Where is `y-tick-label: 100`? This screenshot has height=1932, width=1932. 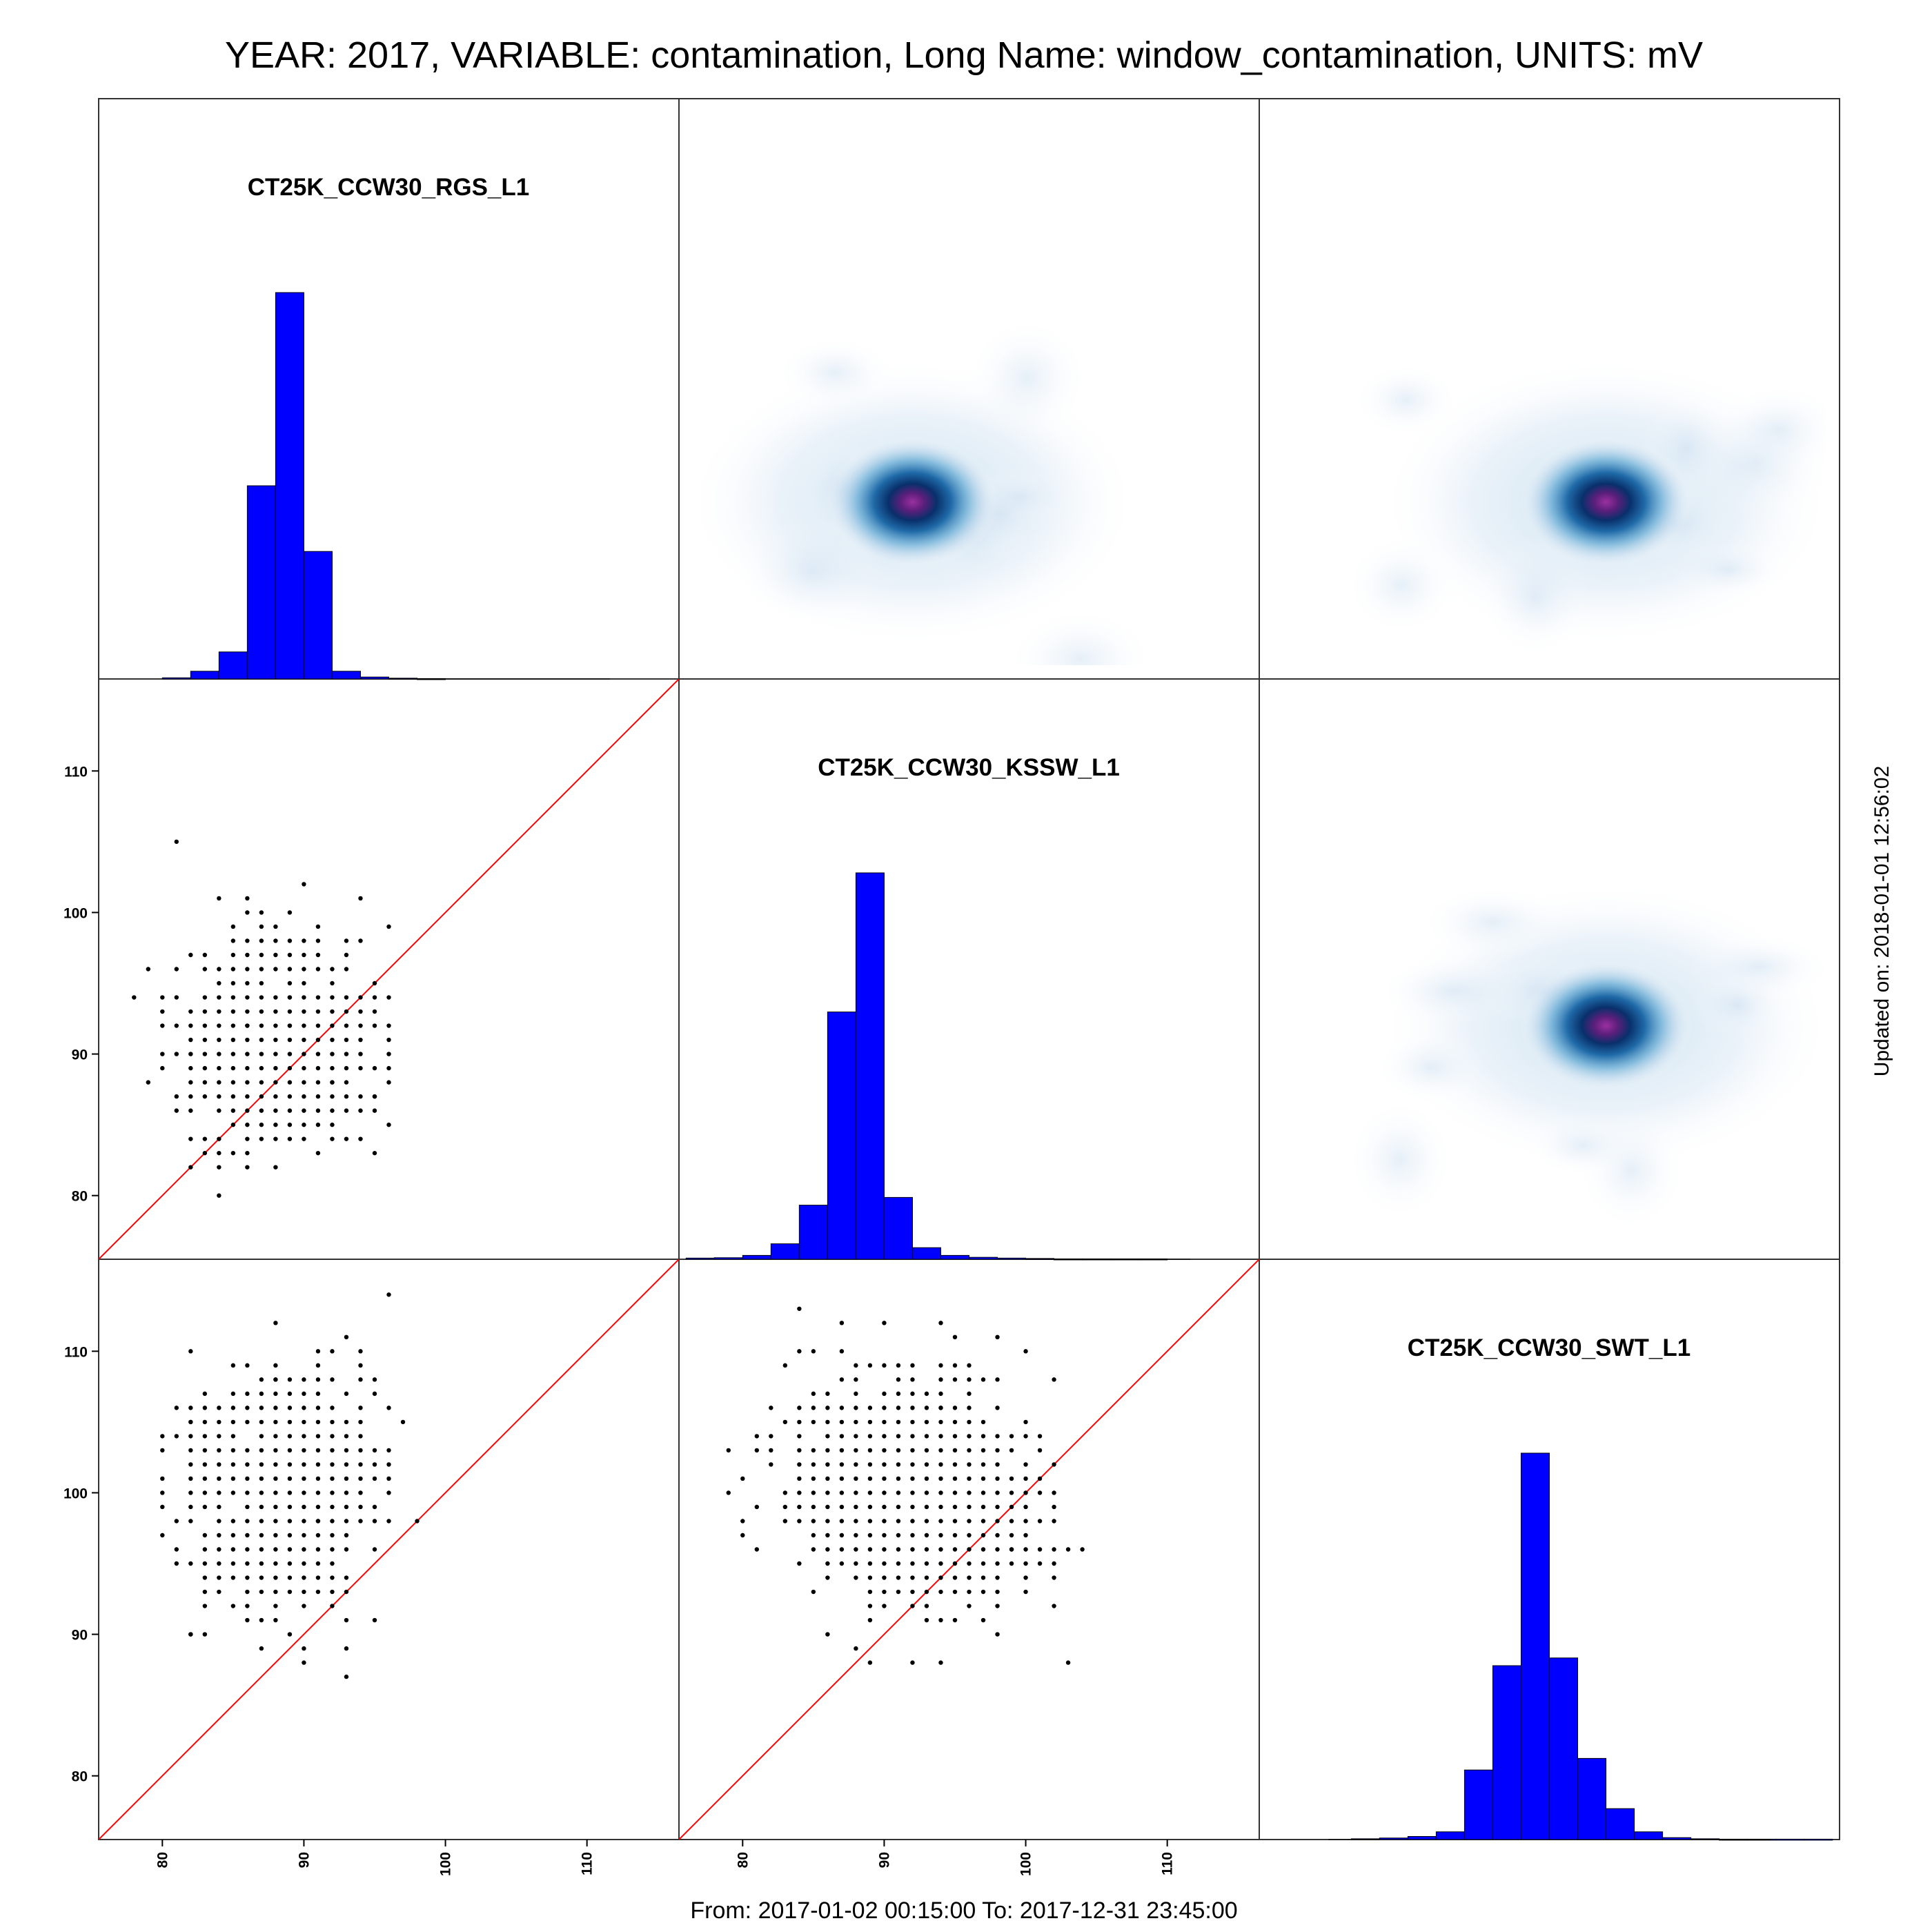
y-tick-label: 100 is located at coordinates (75, 913).